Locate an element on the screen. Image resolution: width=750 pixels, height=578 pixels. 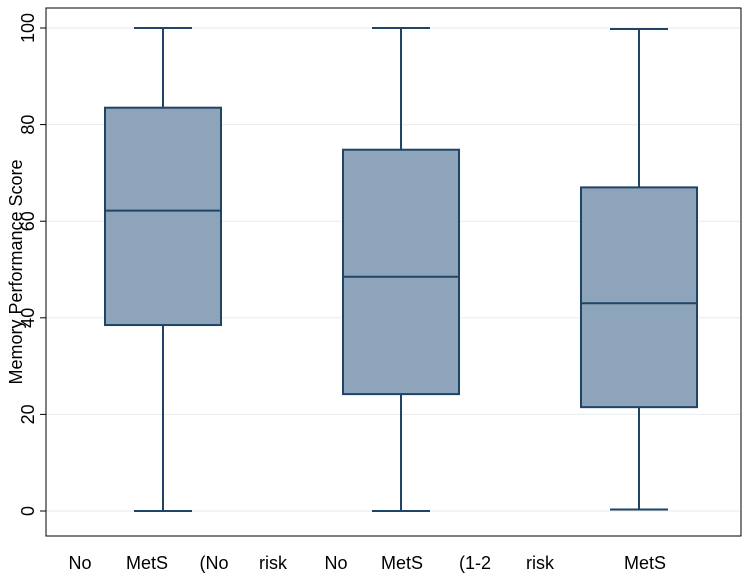
y-tick-label-80: 80 is located at coordinates (28, 125).